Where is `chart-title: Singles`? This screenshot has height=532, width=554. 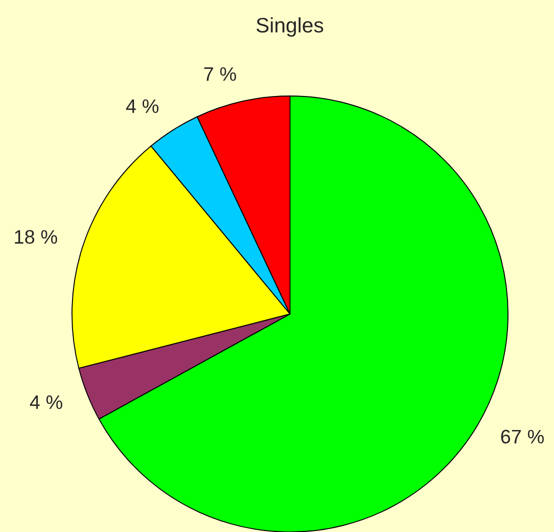 chart-title: Singles is located at coordinates (290, 27).